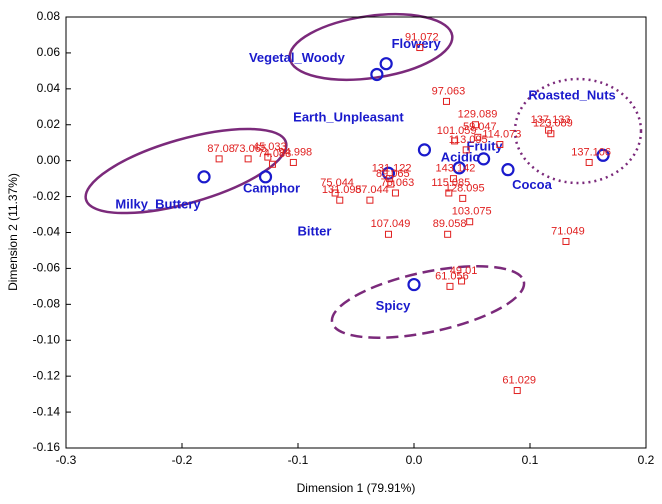  What do you see at coordinates (47, 304) in the screenshot?
I see `y-tick-label: -0.08` at bounding box center [47, 304].